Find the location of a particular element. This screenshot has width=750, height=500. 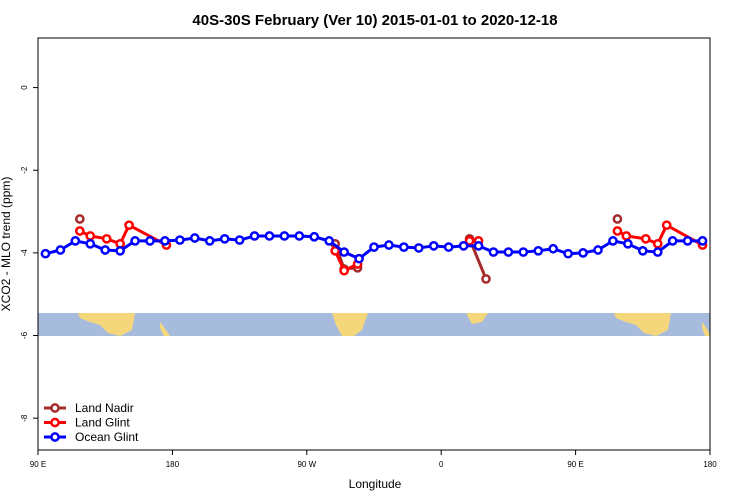

map-strip is located at coordinates (374, 324).